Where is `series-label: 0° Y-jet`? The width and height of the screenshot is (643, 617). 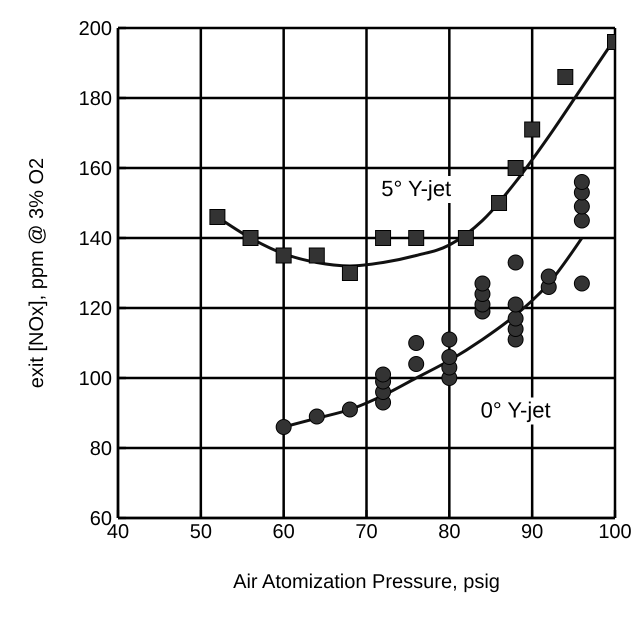
series-label: 0° Y-jet is located at coordinates (515, 410).